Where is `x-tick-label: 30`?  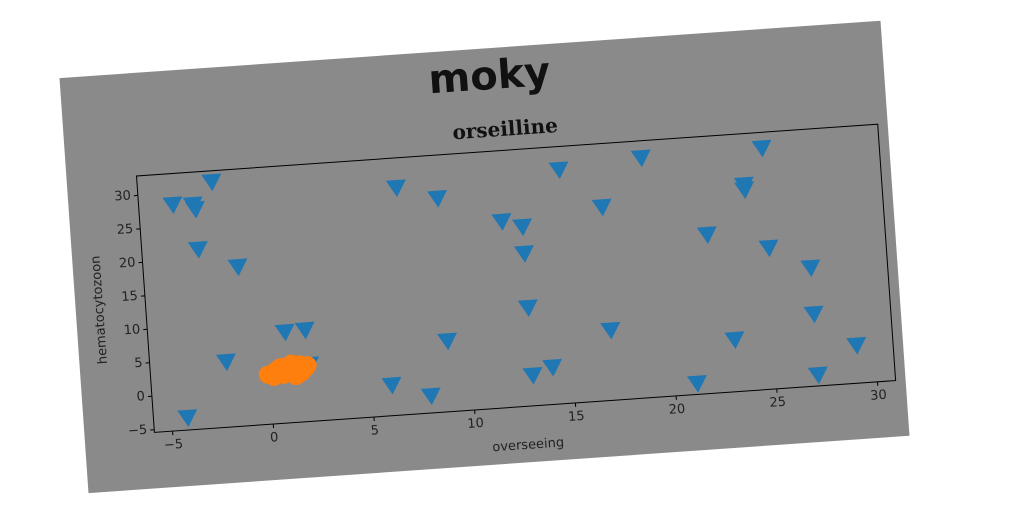 x-tick-label: 30 is located at coordinates (879, 396).